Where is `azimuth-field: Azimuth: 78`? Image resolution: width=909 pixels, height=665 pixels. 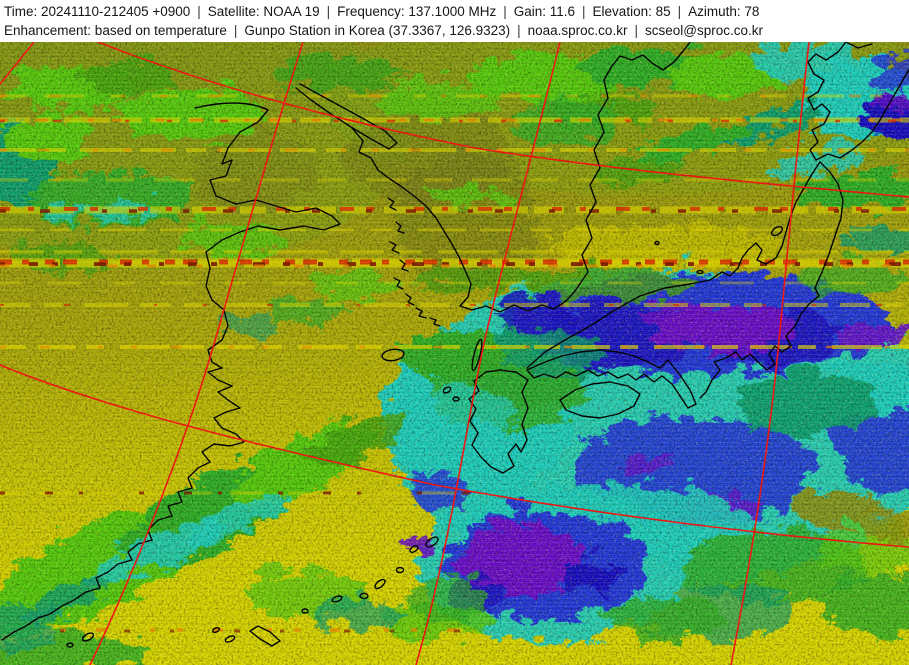 azimuth-field: Azimuth: 78 is located at coordinates (724, 11).